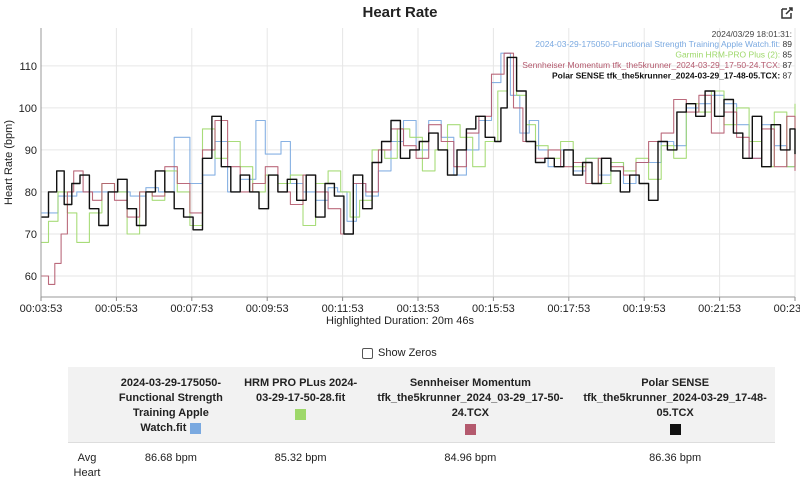 This screenshot has height=481, width=800. What do you see at coordinates (116, 309) in the screenshot?
I see `x-tick-label: 00:05:53` at bounding box center [116, 309].